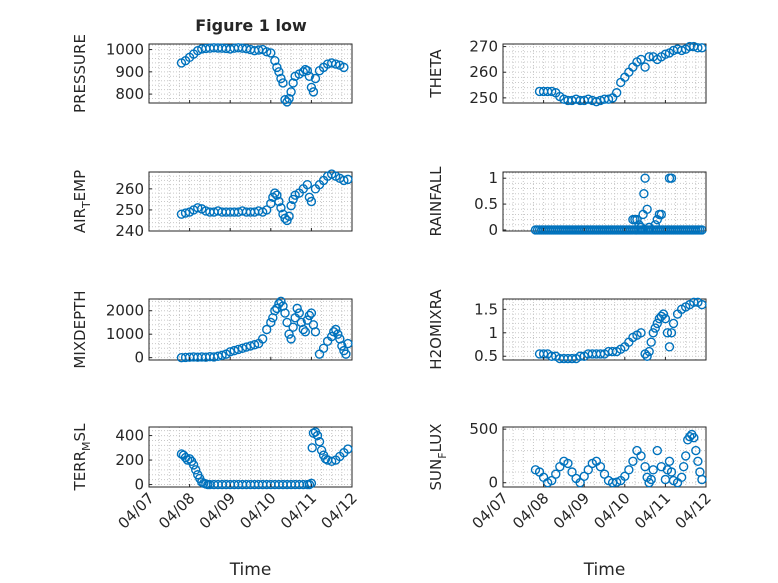  What do you see at coordinates (436, 475) in the screenshot?
I see `y-axis-label-main: SUN` at bounding box center [436, 475].